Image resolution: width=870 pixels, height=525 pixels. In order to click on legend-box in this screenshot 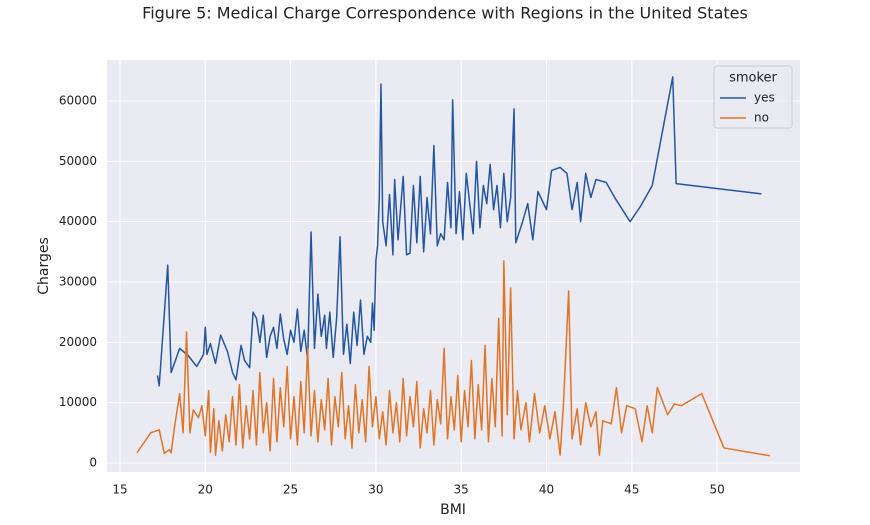, I will do `click(753, 97)`.